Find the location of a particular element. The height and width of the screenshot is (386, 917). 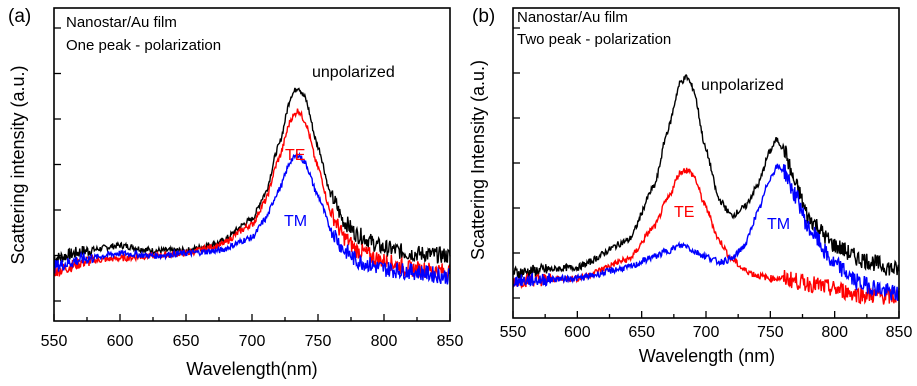

panel-a-xtick-label-600: 600 is located at coordinates (120, 341).